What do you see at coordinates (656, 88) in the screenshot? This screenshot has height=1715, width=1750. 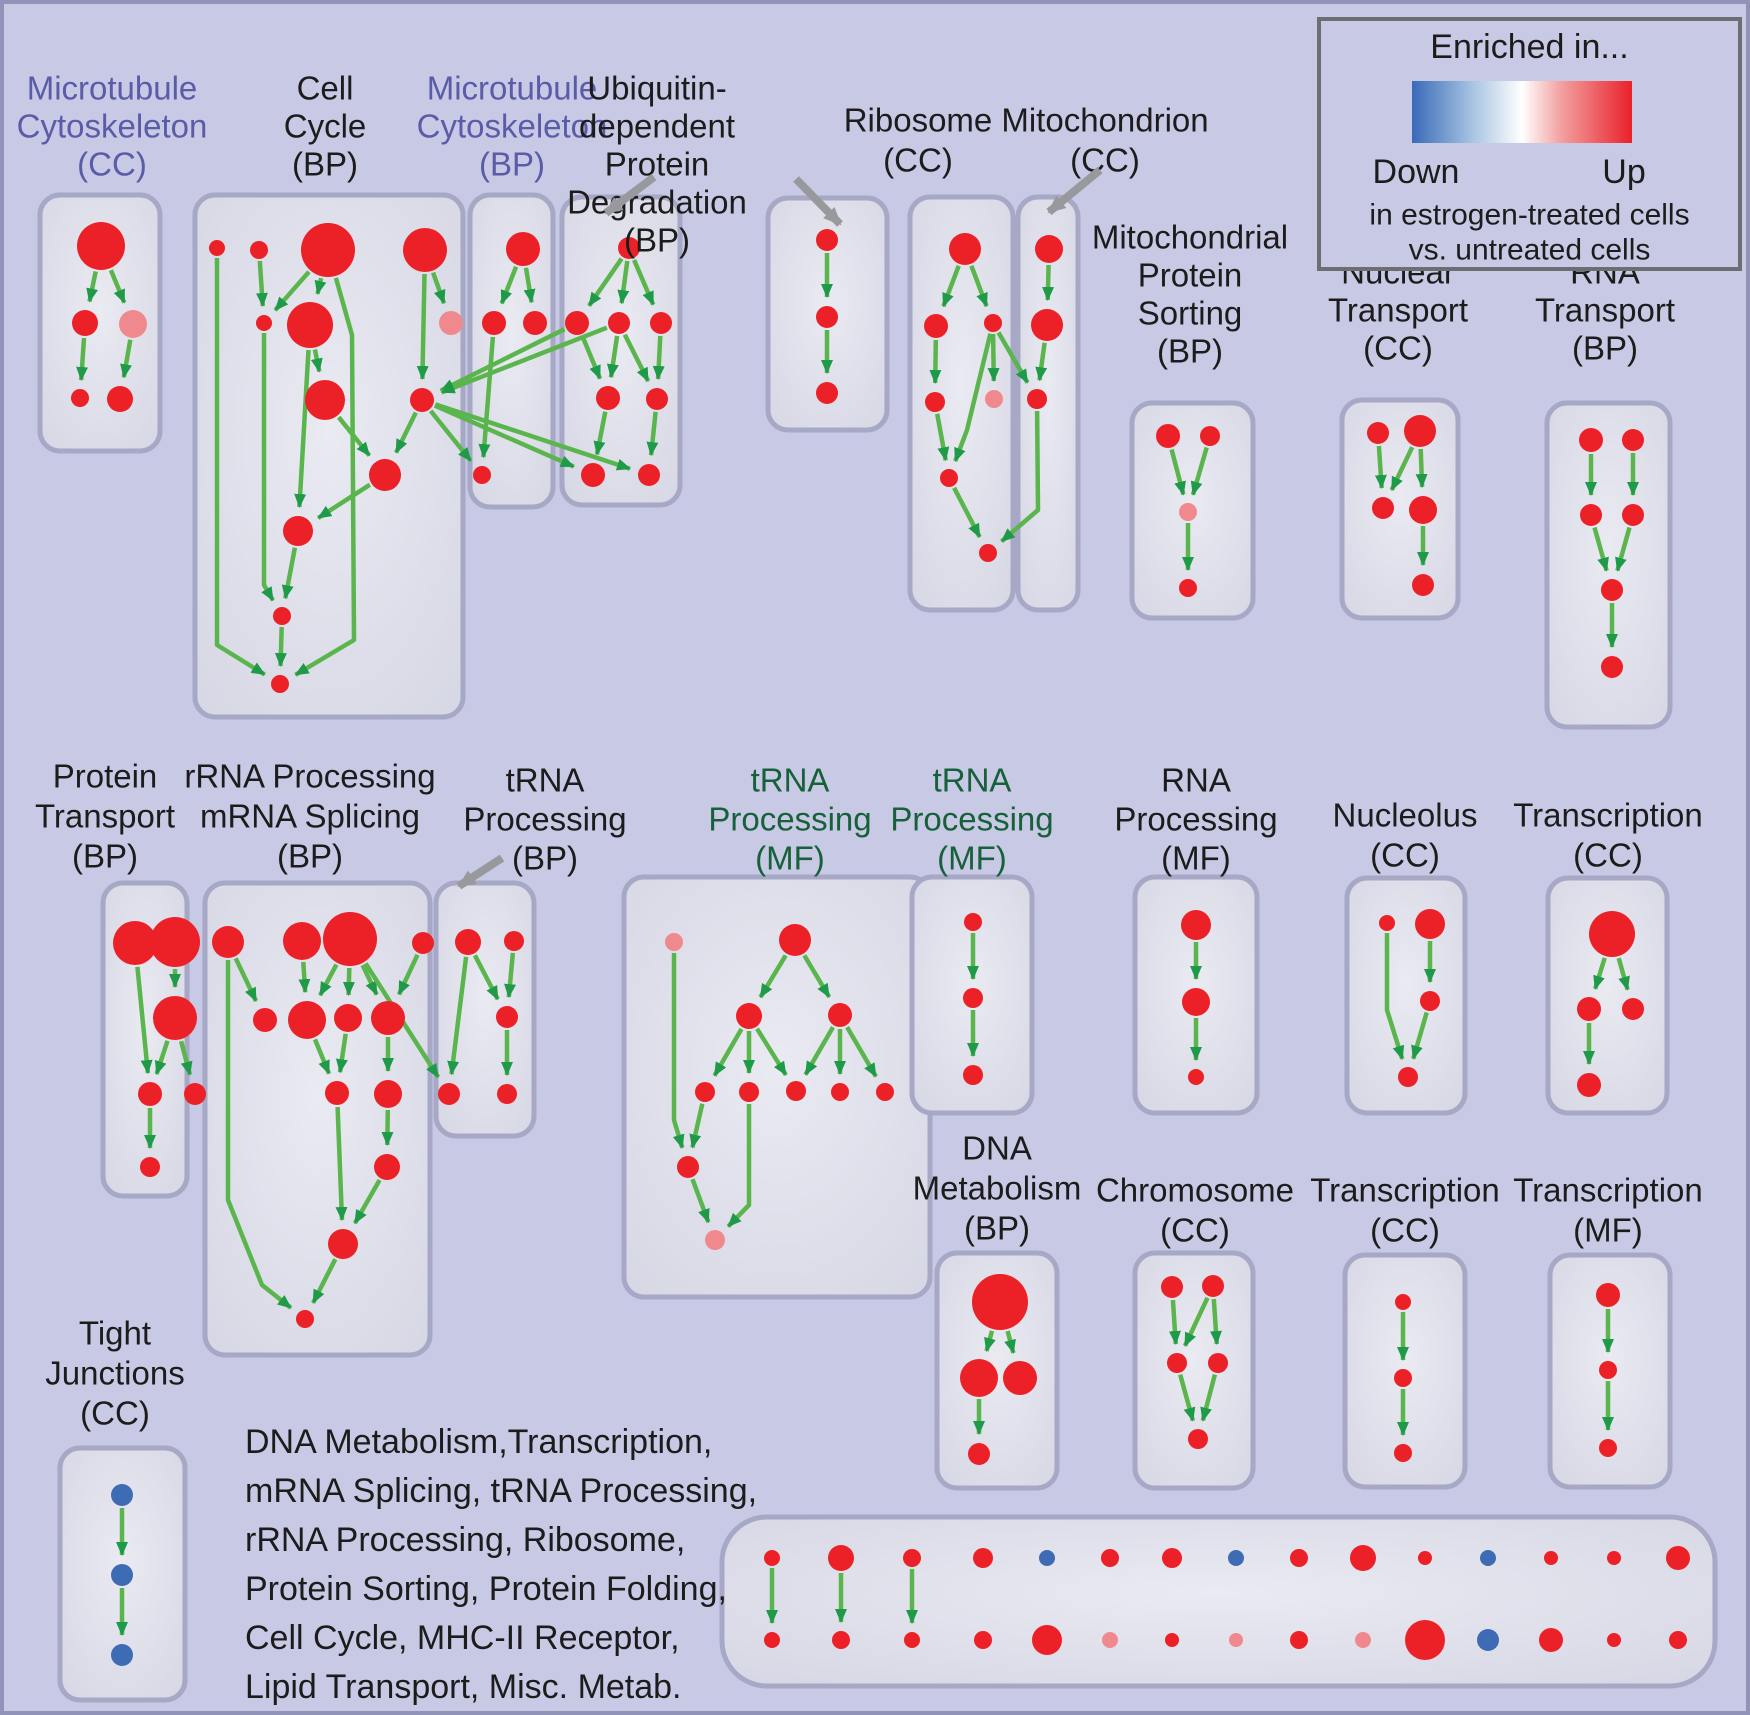 I see `cluster-label-line: Ubiquitin-` at bounding box center [656, 88].